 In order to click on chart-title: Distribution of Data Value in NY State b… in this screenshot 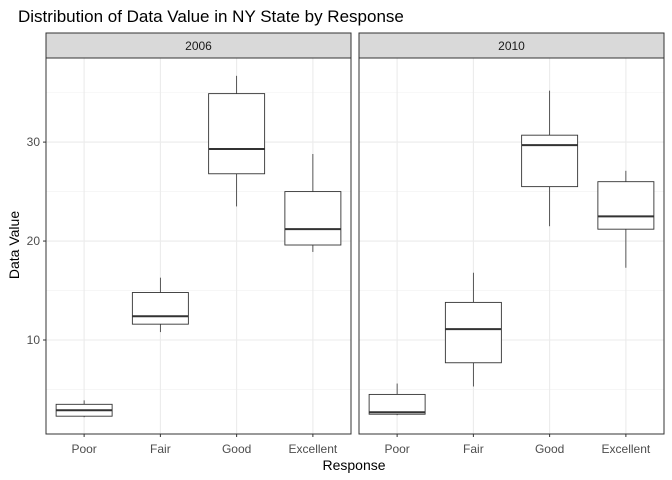, I will do `click(211, 16)`.